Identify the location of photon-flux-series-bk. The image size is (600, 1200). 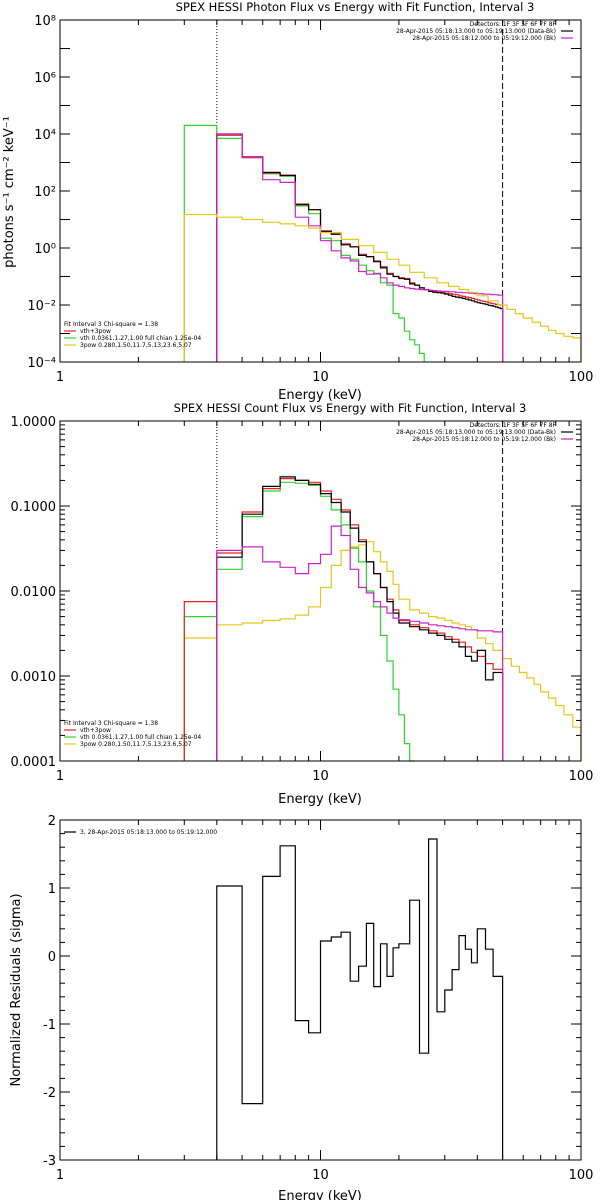
(360, 247).